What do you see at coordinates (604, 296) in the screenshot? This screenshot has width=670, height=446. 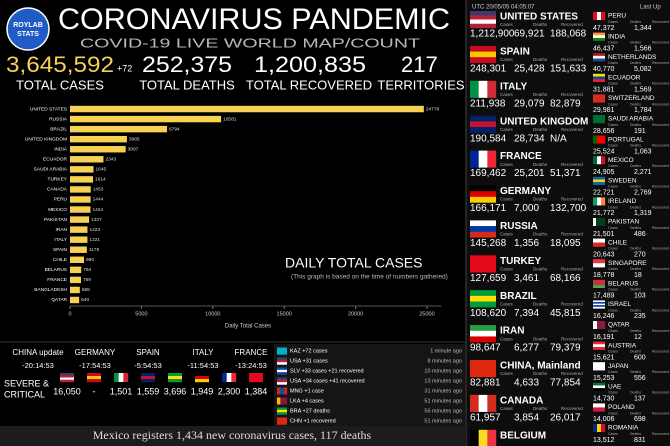 I see `stat-value: 17,489` at bounding box center [604, 296].